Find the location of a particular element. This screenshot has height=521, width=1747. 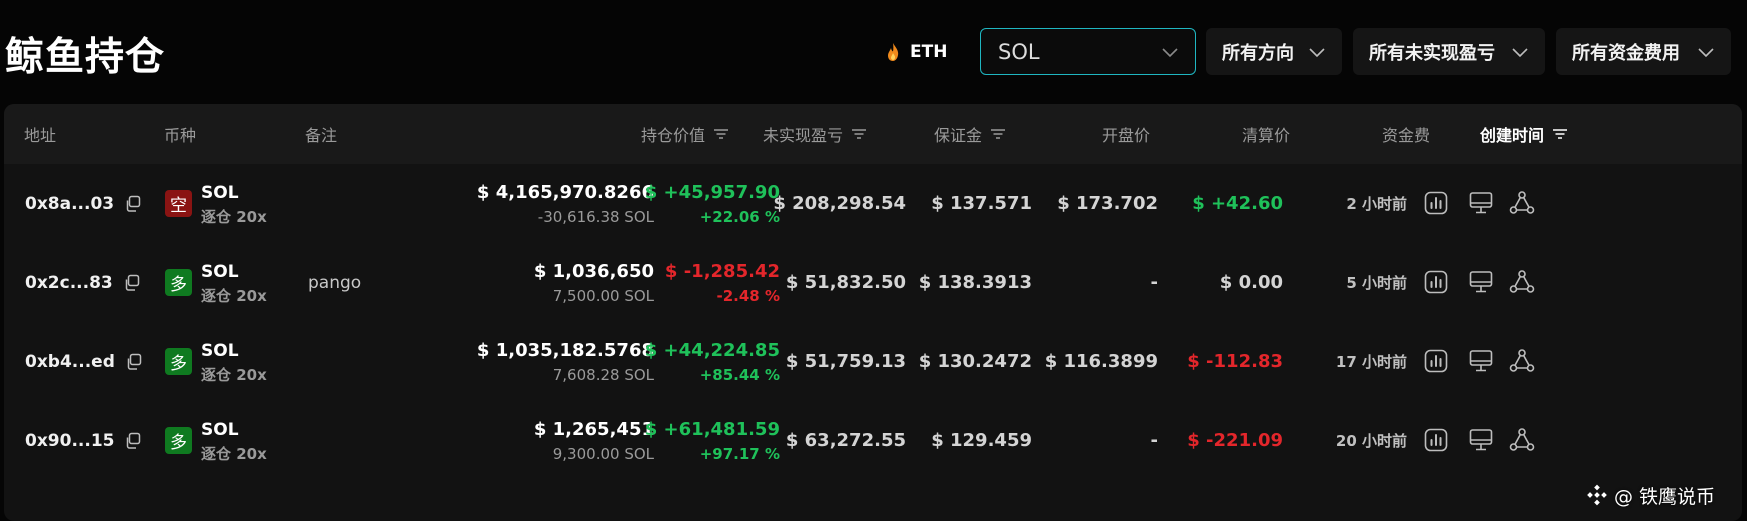

funding-fee-select-value: 所有资金费用 is located at coordinates (1626, 53).